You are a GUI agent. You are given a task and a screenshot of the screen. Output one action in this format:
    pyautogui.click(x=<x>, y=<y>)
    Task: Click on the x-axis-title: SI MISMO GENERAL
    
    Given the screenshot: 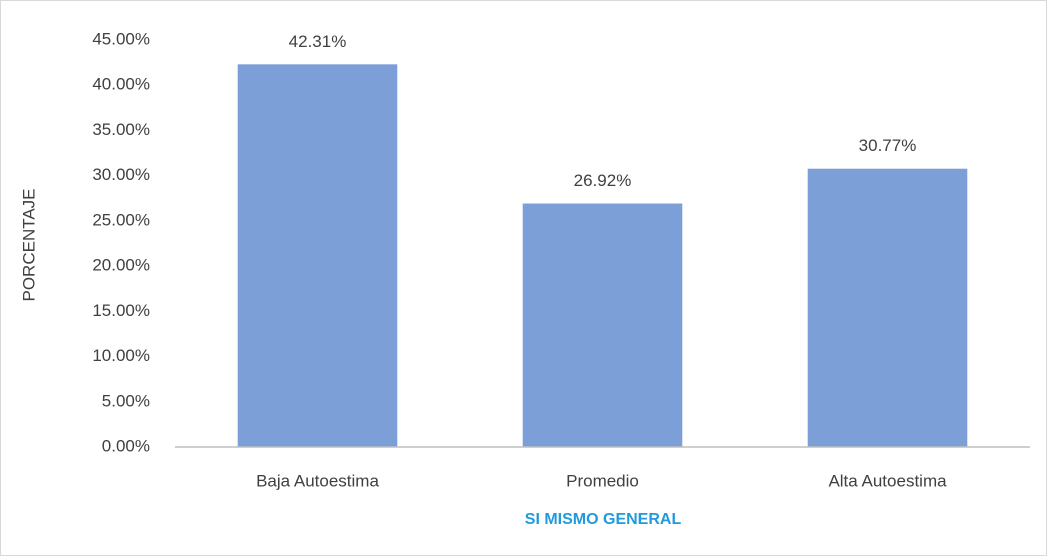 What is the action you would take?
    pyautogui.click(x=603, y=519)
    